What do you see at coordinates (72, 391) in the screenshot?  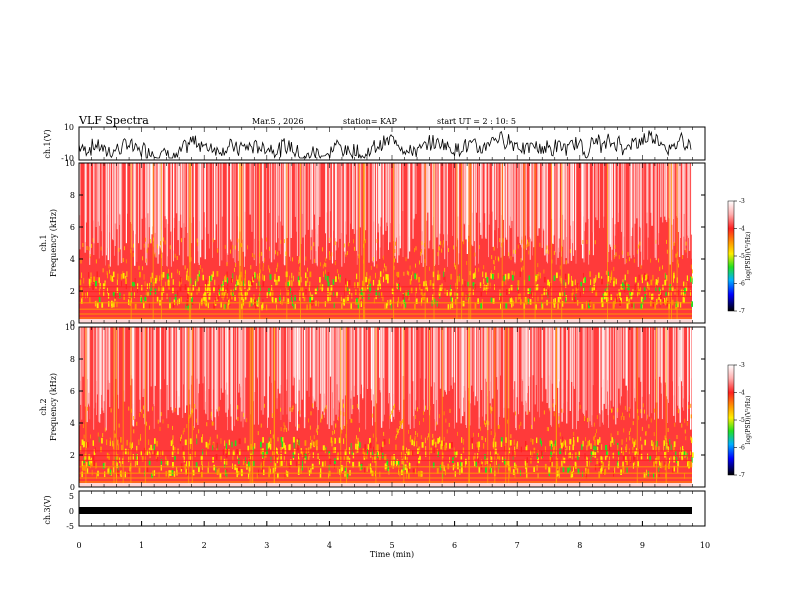 I see `ytick-label: 6` at bounding box center [72, 391].